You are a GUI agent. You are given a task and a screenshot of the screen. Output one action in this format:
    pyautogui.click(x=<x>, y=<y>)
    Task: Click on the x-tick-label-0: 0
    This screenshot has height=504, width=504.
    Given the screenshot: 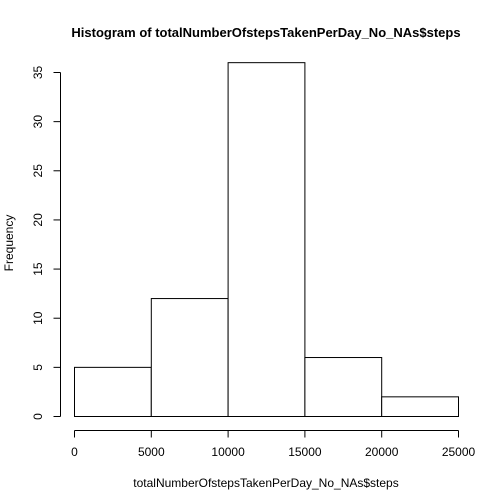 What is the action you would take?
    pyautogui.click(x=74, y=452)
    